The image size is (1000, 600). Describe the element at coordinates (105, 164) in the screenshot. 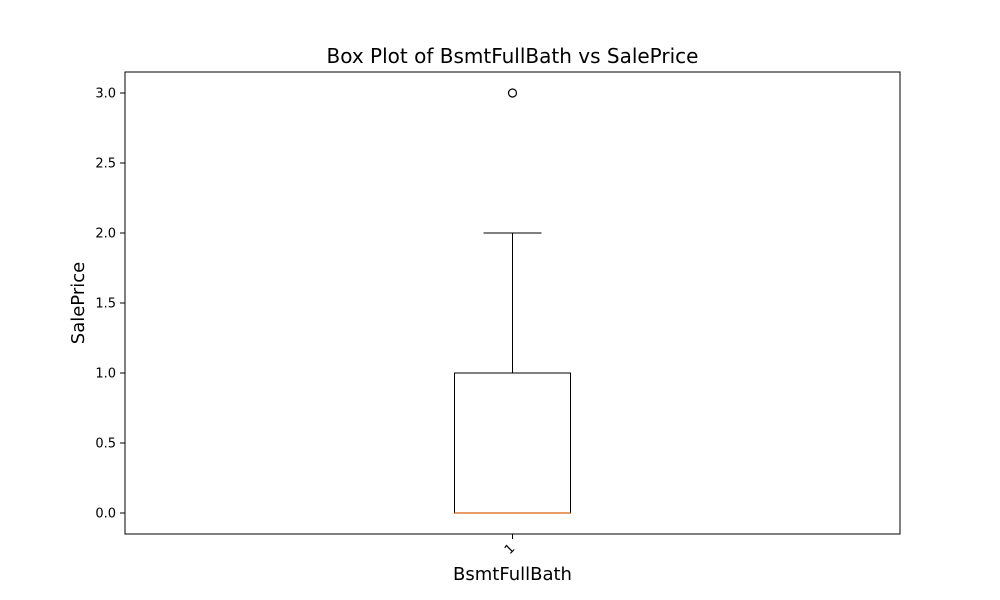

I see `y-tick-label: 2.5` at that location.